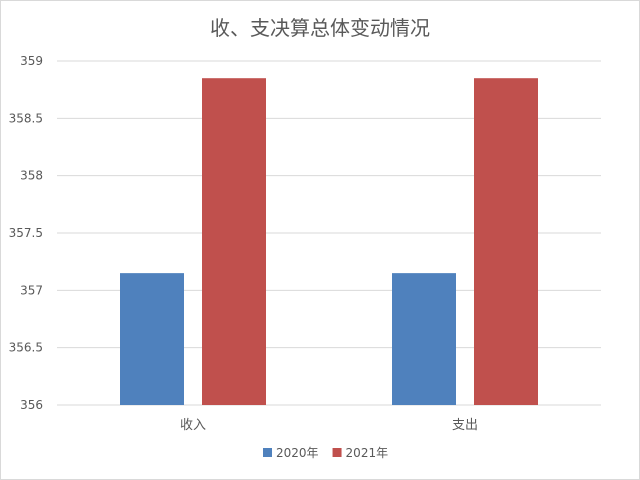 This screenshot has height=480, width=640. Describe the element at coordinates (325, 453) in the screenshot. I see `legend: 2020年 2021年` at that location.